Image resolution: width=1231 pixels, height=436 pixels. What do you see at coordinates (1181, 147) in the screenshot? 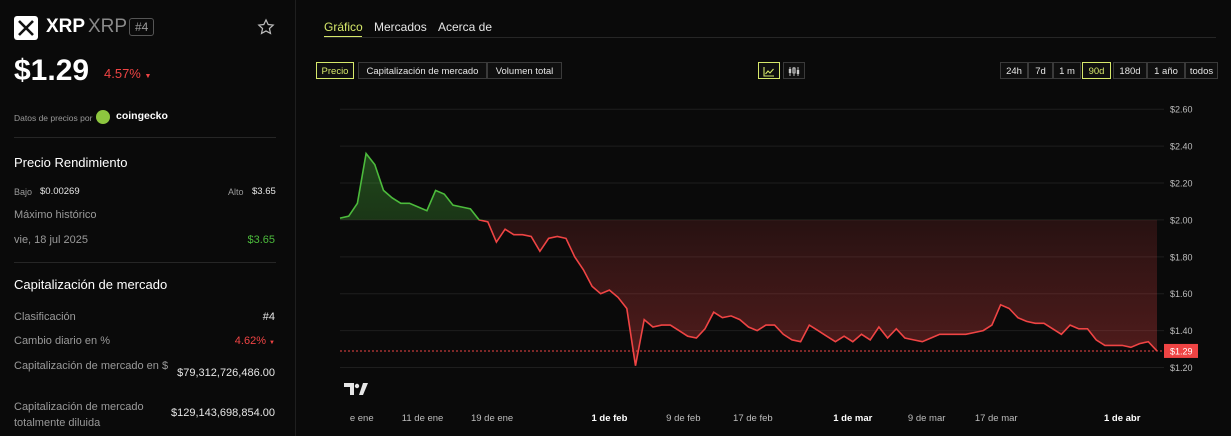
I see `y-tick-label: $2.40` at bounding box center [1181, 147].